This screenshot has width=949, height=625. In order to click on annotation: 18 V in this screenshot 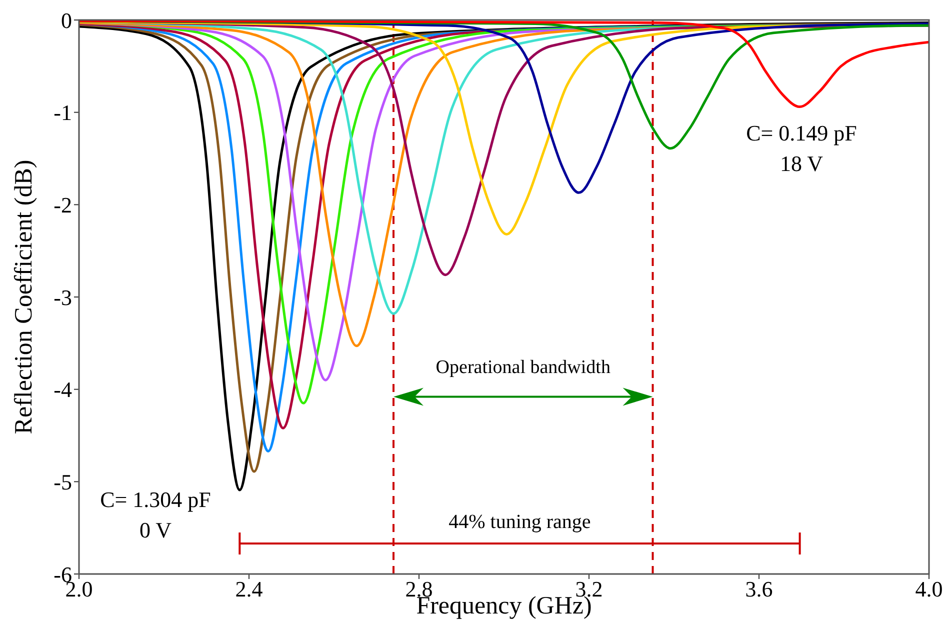, I will do `click(802, 163)`.